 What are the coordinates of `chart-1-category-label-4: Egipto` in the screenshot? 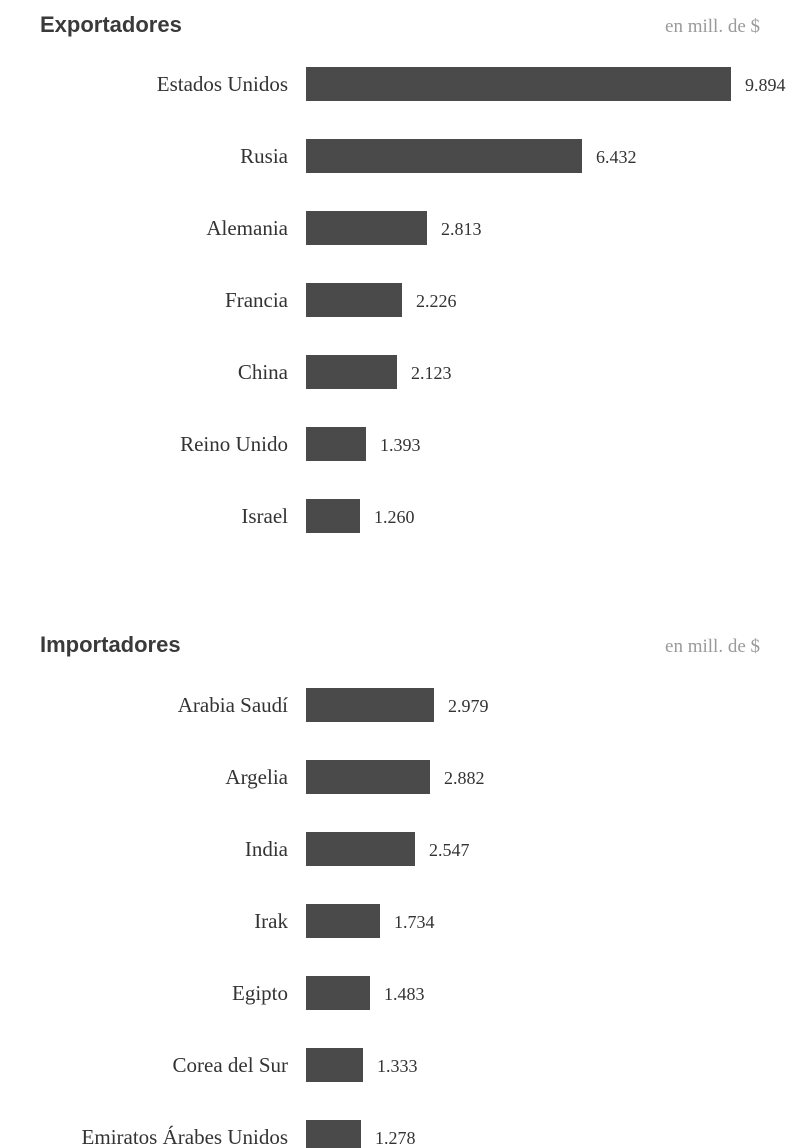 It's located at (260, 993).